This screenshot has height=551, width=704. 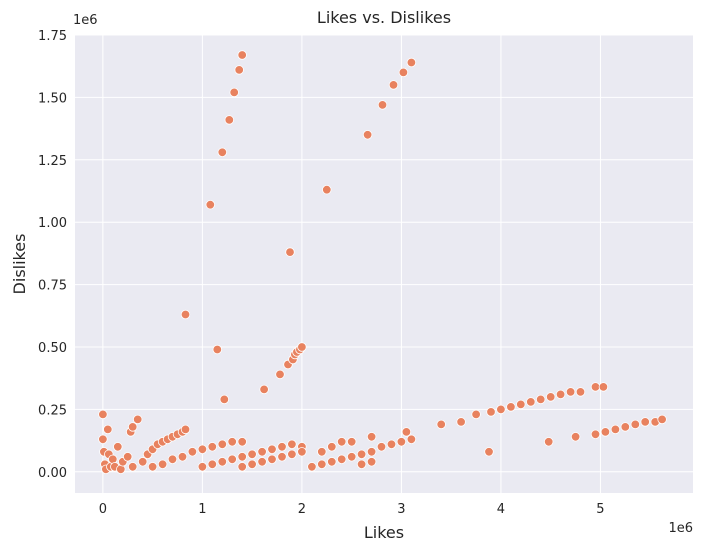 I want to click on x-tick-label: 4, so click(x=501, y=509).